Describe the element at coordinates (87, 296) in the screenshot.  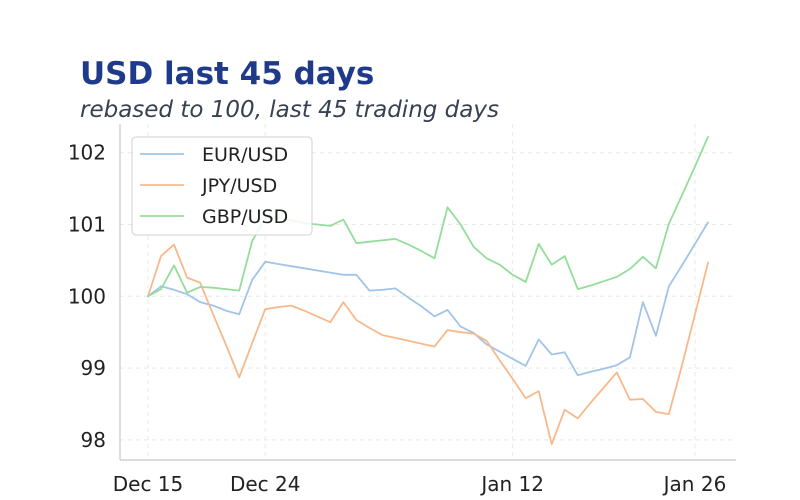
I see `y-tick-label: 100` at that location.